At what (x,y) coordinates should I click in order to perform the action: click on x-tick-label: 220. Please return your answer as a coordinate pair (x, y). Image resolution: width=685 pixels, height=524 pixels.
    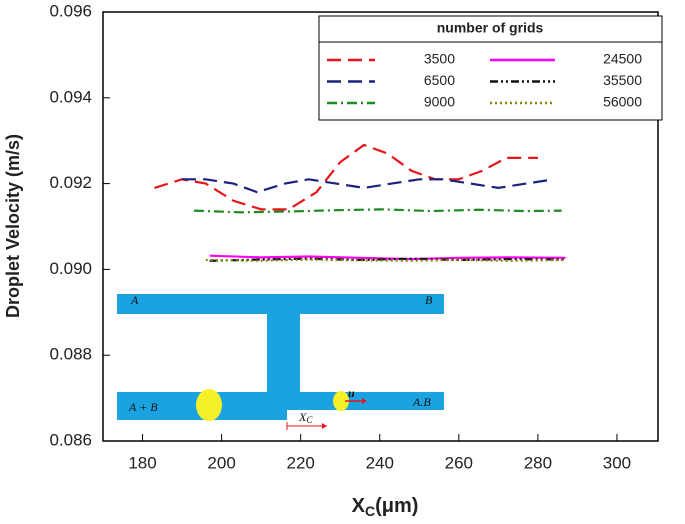
    Looking at the image, I should click on (300, 462).